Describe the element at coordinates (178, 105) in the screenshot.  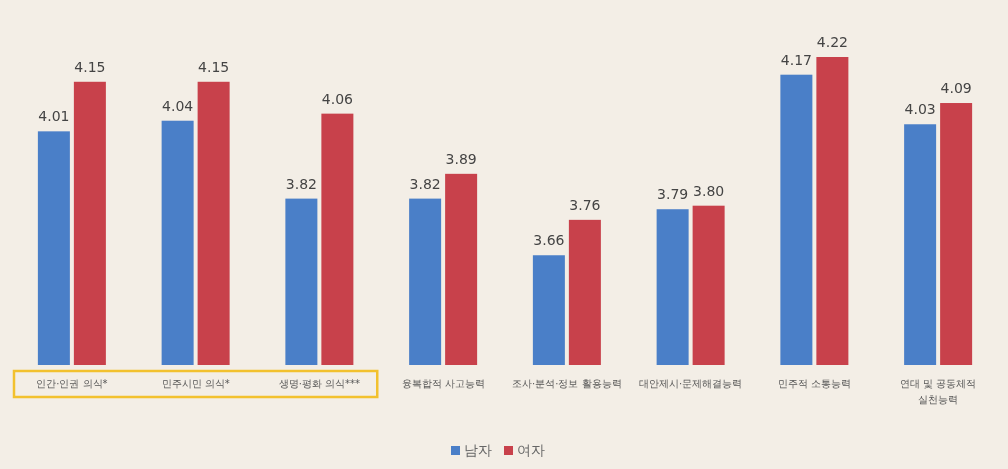
I see `data-label: 4.04` at that location.